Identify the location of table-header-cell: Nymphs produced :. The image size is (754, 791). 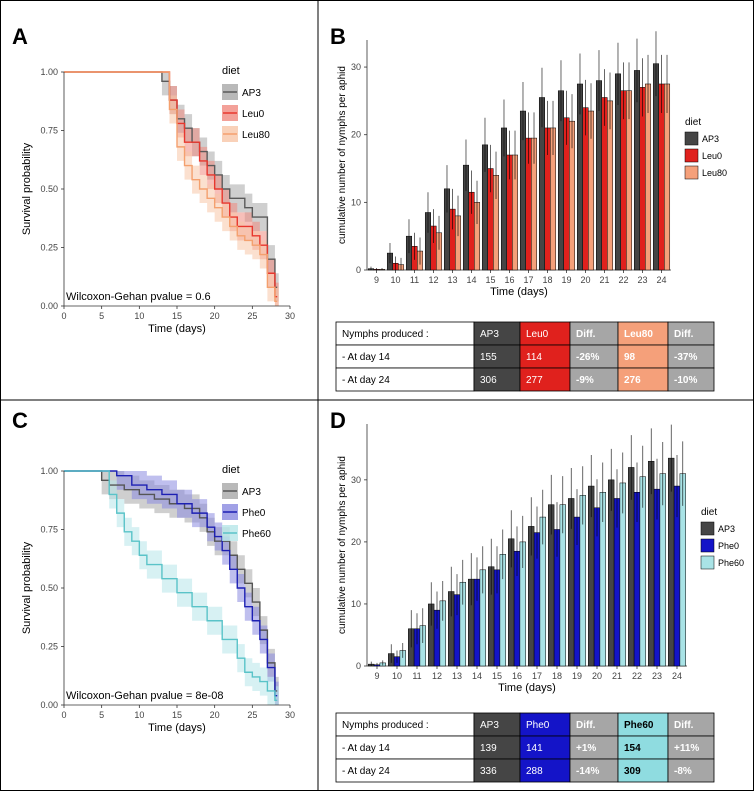
(385, 725).